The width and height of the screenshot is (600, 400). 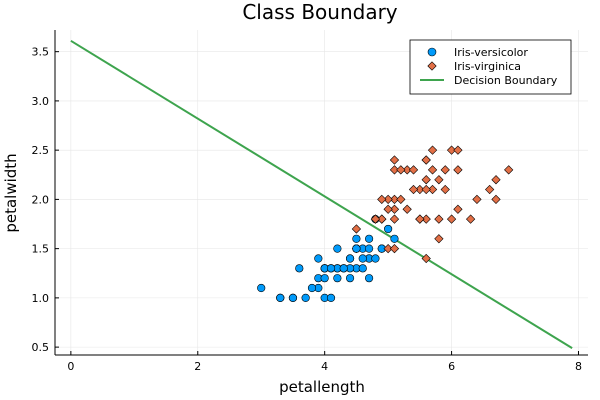 What do you see at coordinates (197, 366) in the screenshot?
I see `x-tick-label: 2` at bounding box center [197, 366].